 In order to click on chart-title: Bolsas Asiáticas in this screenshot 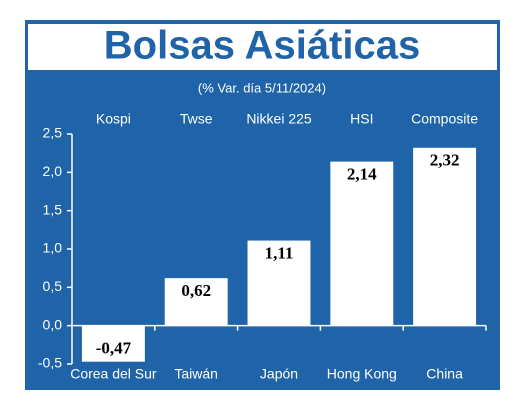, I will do `click(262, 46)`.